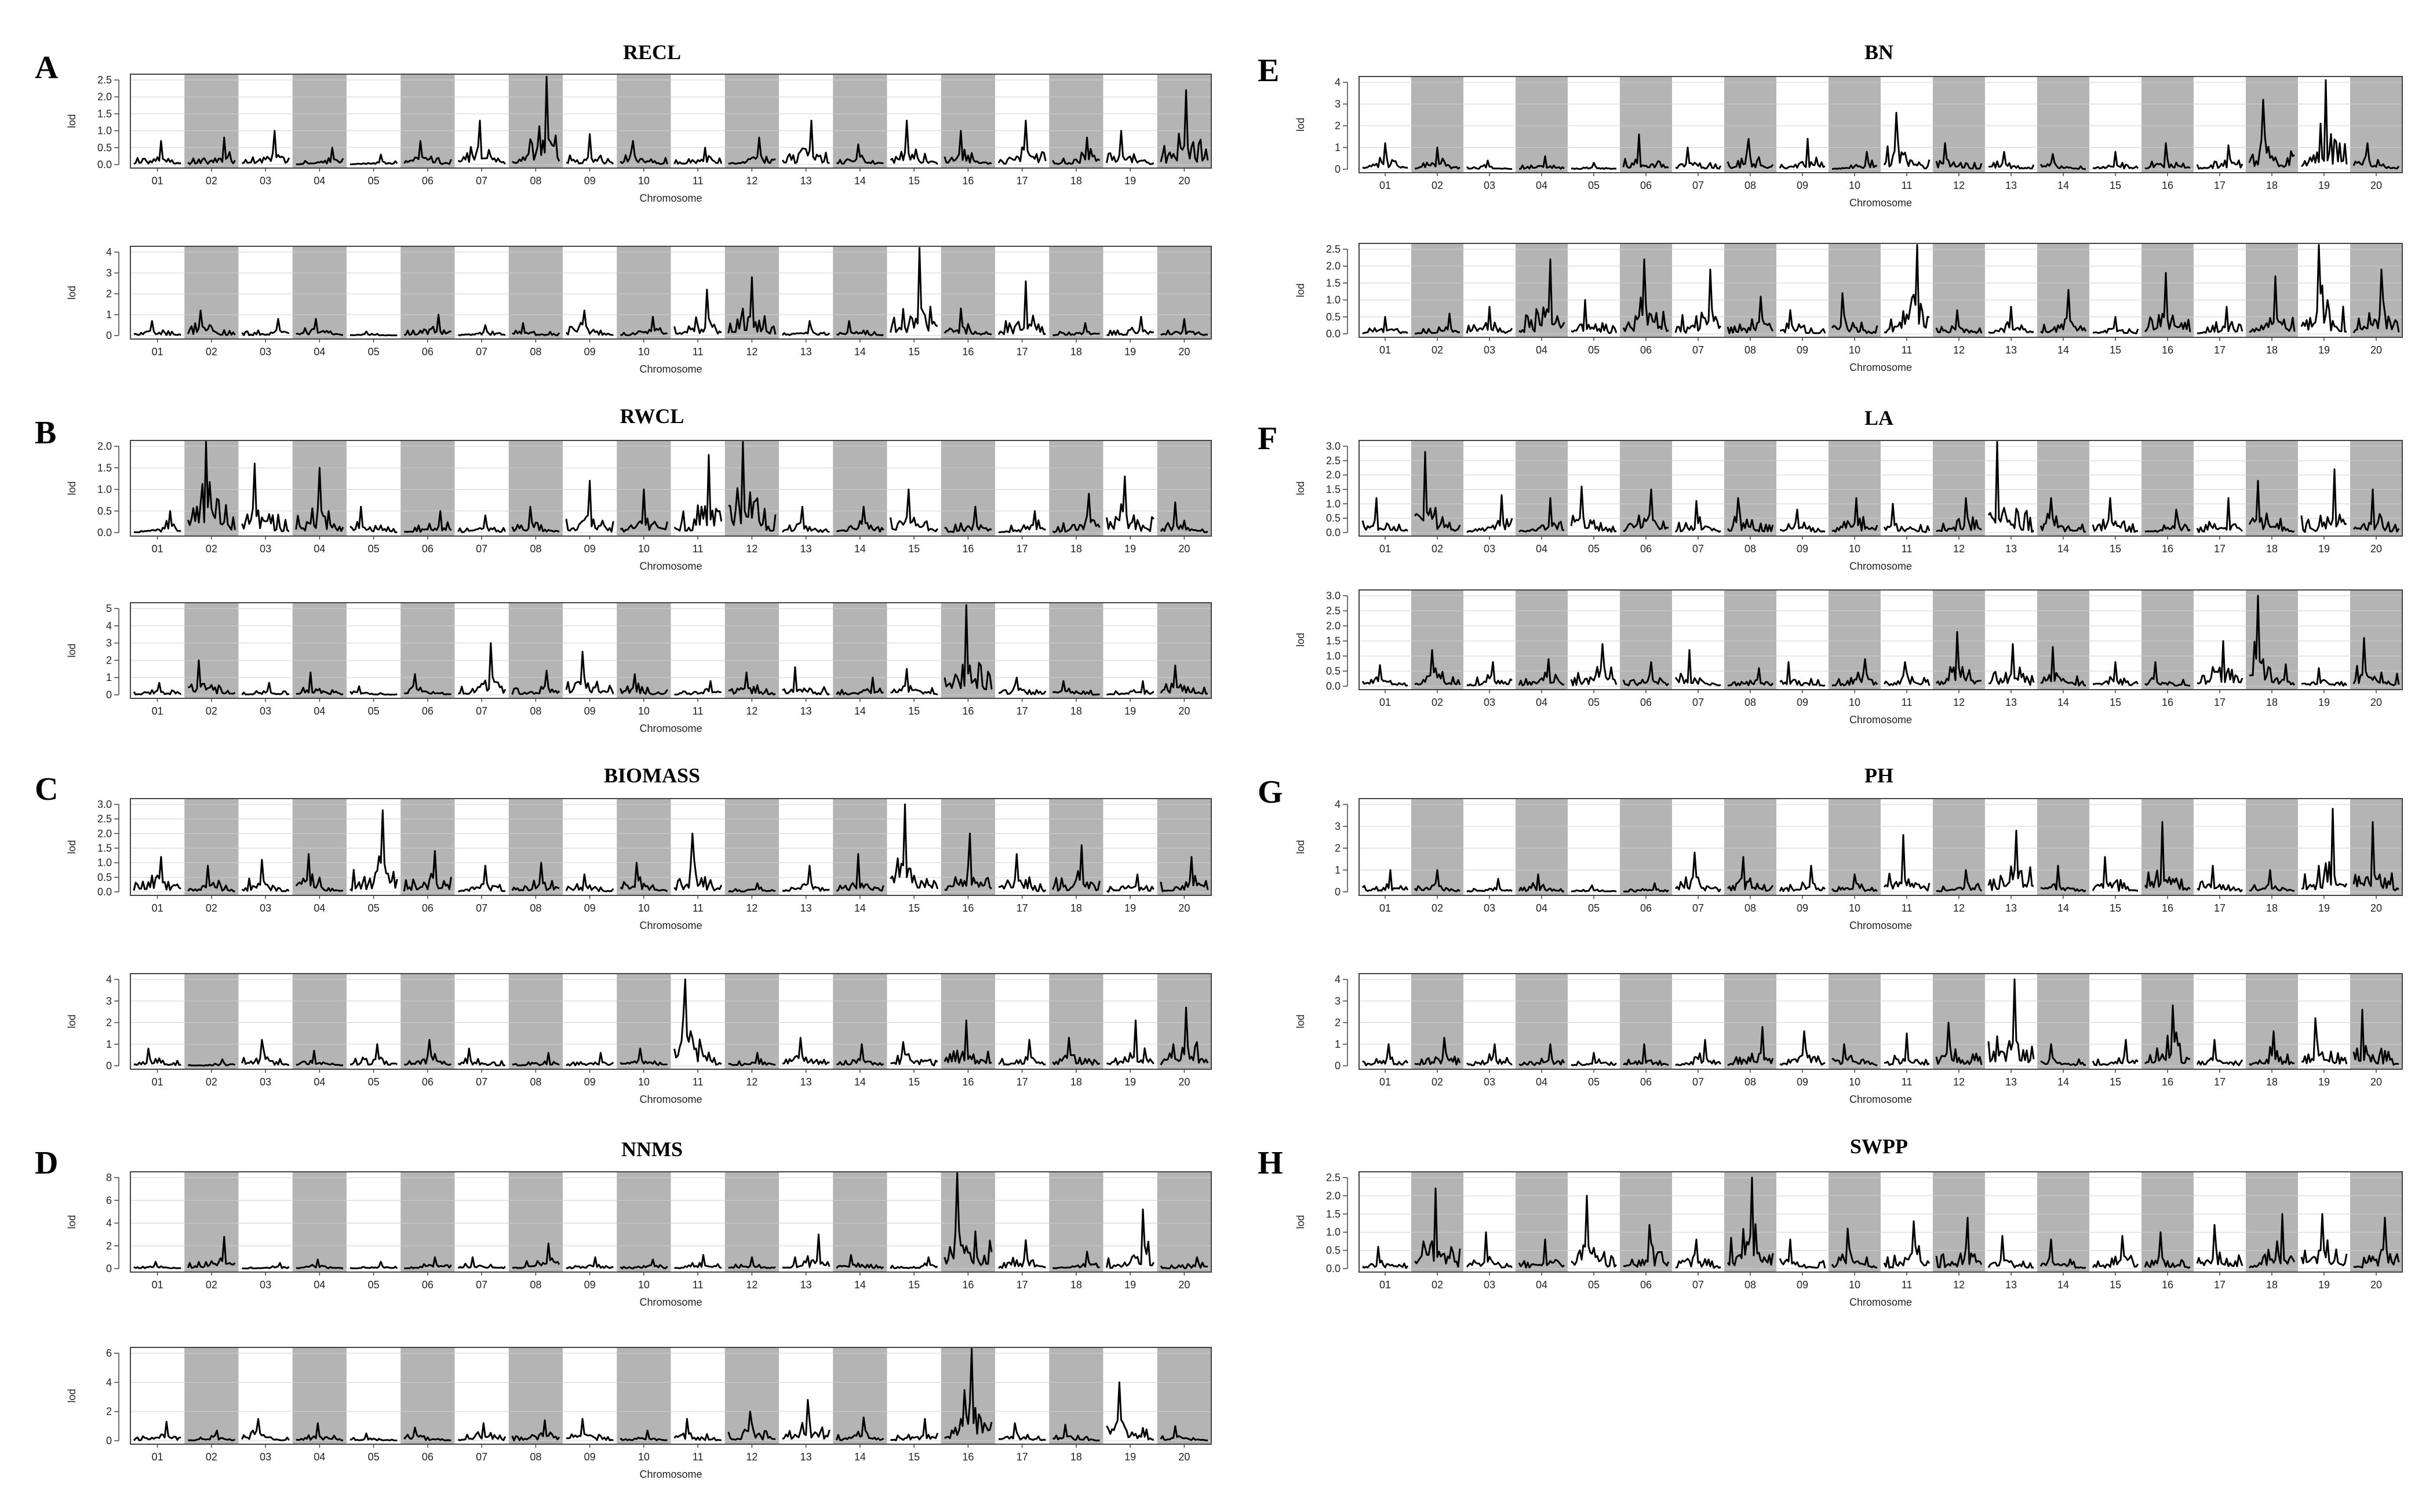 This screenshot has height=1512, width=2433. Describe the element at coordinates (1270, 792) in the screenshot. I see `panel-letter-g: G` at that location.